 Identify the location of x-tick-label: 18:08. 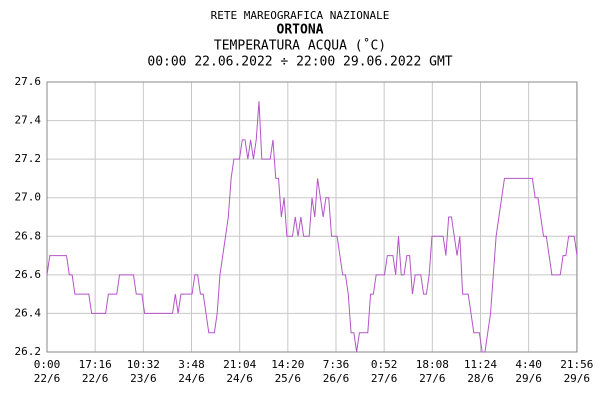
(432, 364).